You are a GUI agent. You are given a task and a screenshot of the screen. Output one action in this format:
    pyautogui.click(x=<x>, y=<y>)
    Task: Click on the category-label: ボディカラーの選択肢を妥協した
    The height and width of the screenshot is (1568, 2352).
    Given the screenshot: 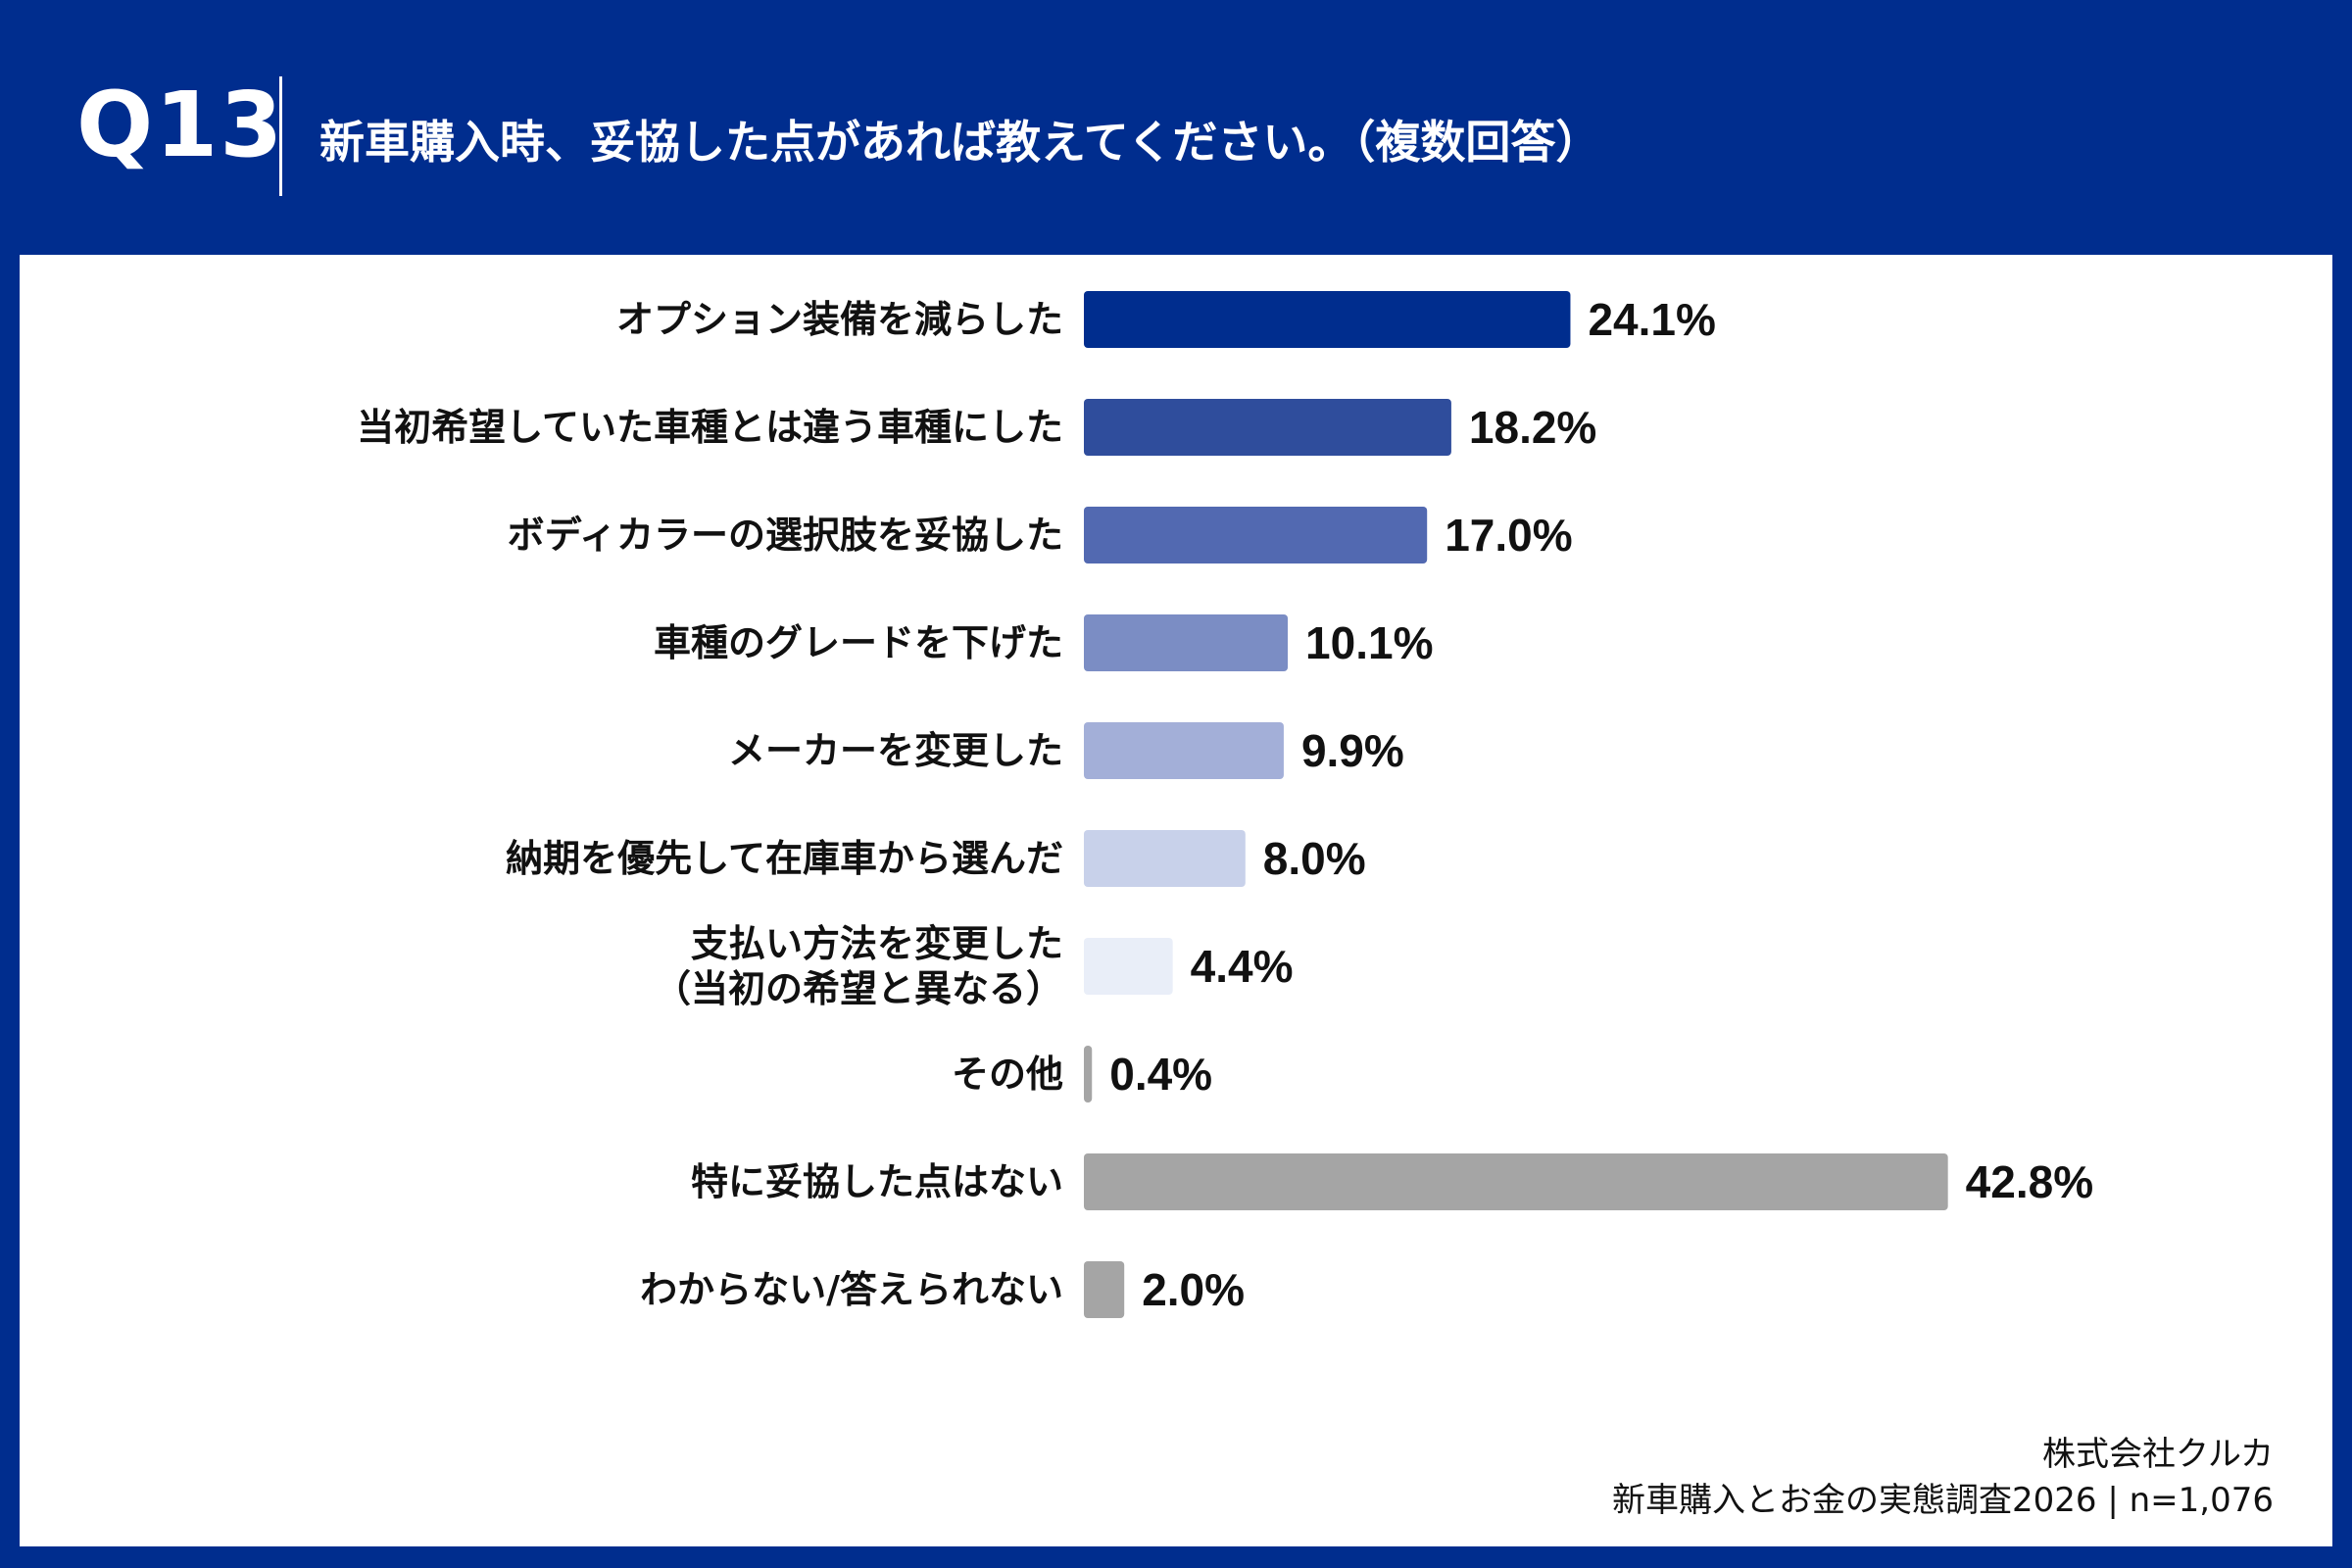 What is the action you would take?
    pyautogui.click(x=785, y=535)
    